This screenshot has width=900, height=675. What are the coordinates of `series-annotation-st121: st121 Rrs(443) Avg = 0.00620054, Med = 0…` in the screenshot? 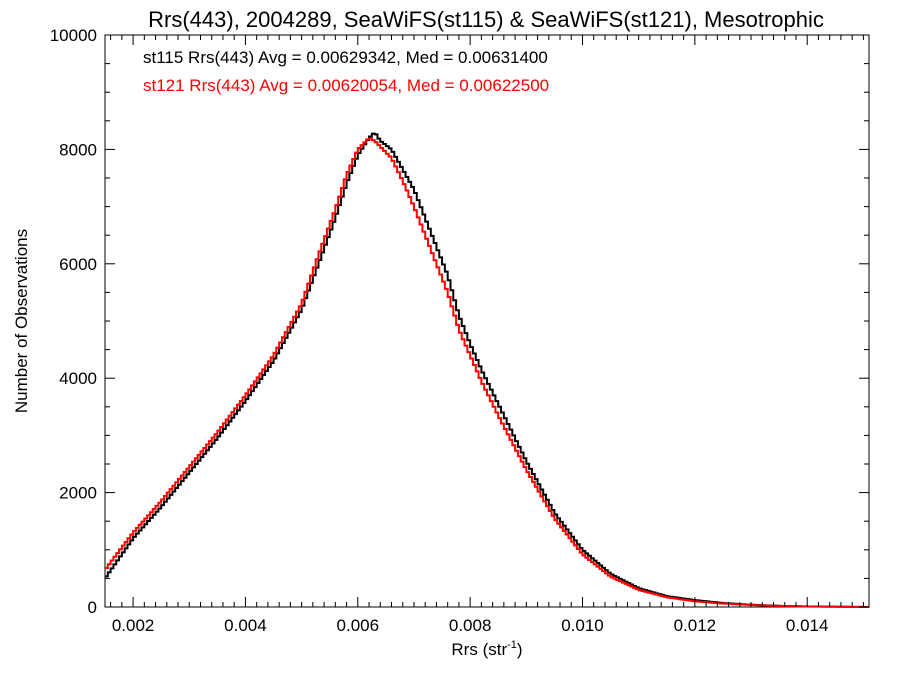 It's located at (346, 85).